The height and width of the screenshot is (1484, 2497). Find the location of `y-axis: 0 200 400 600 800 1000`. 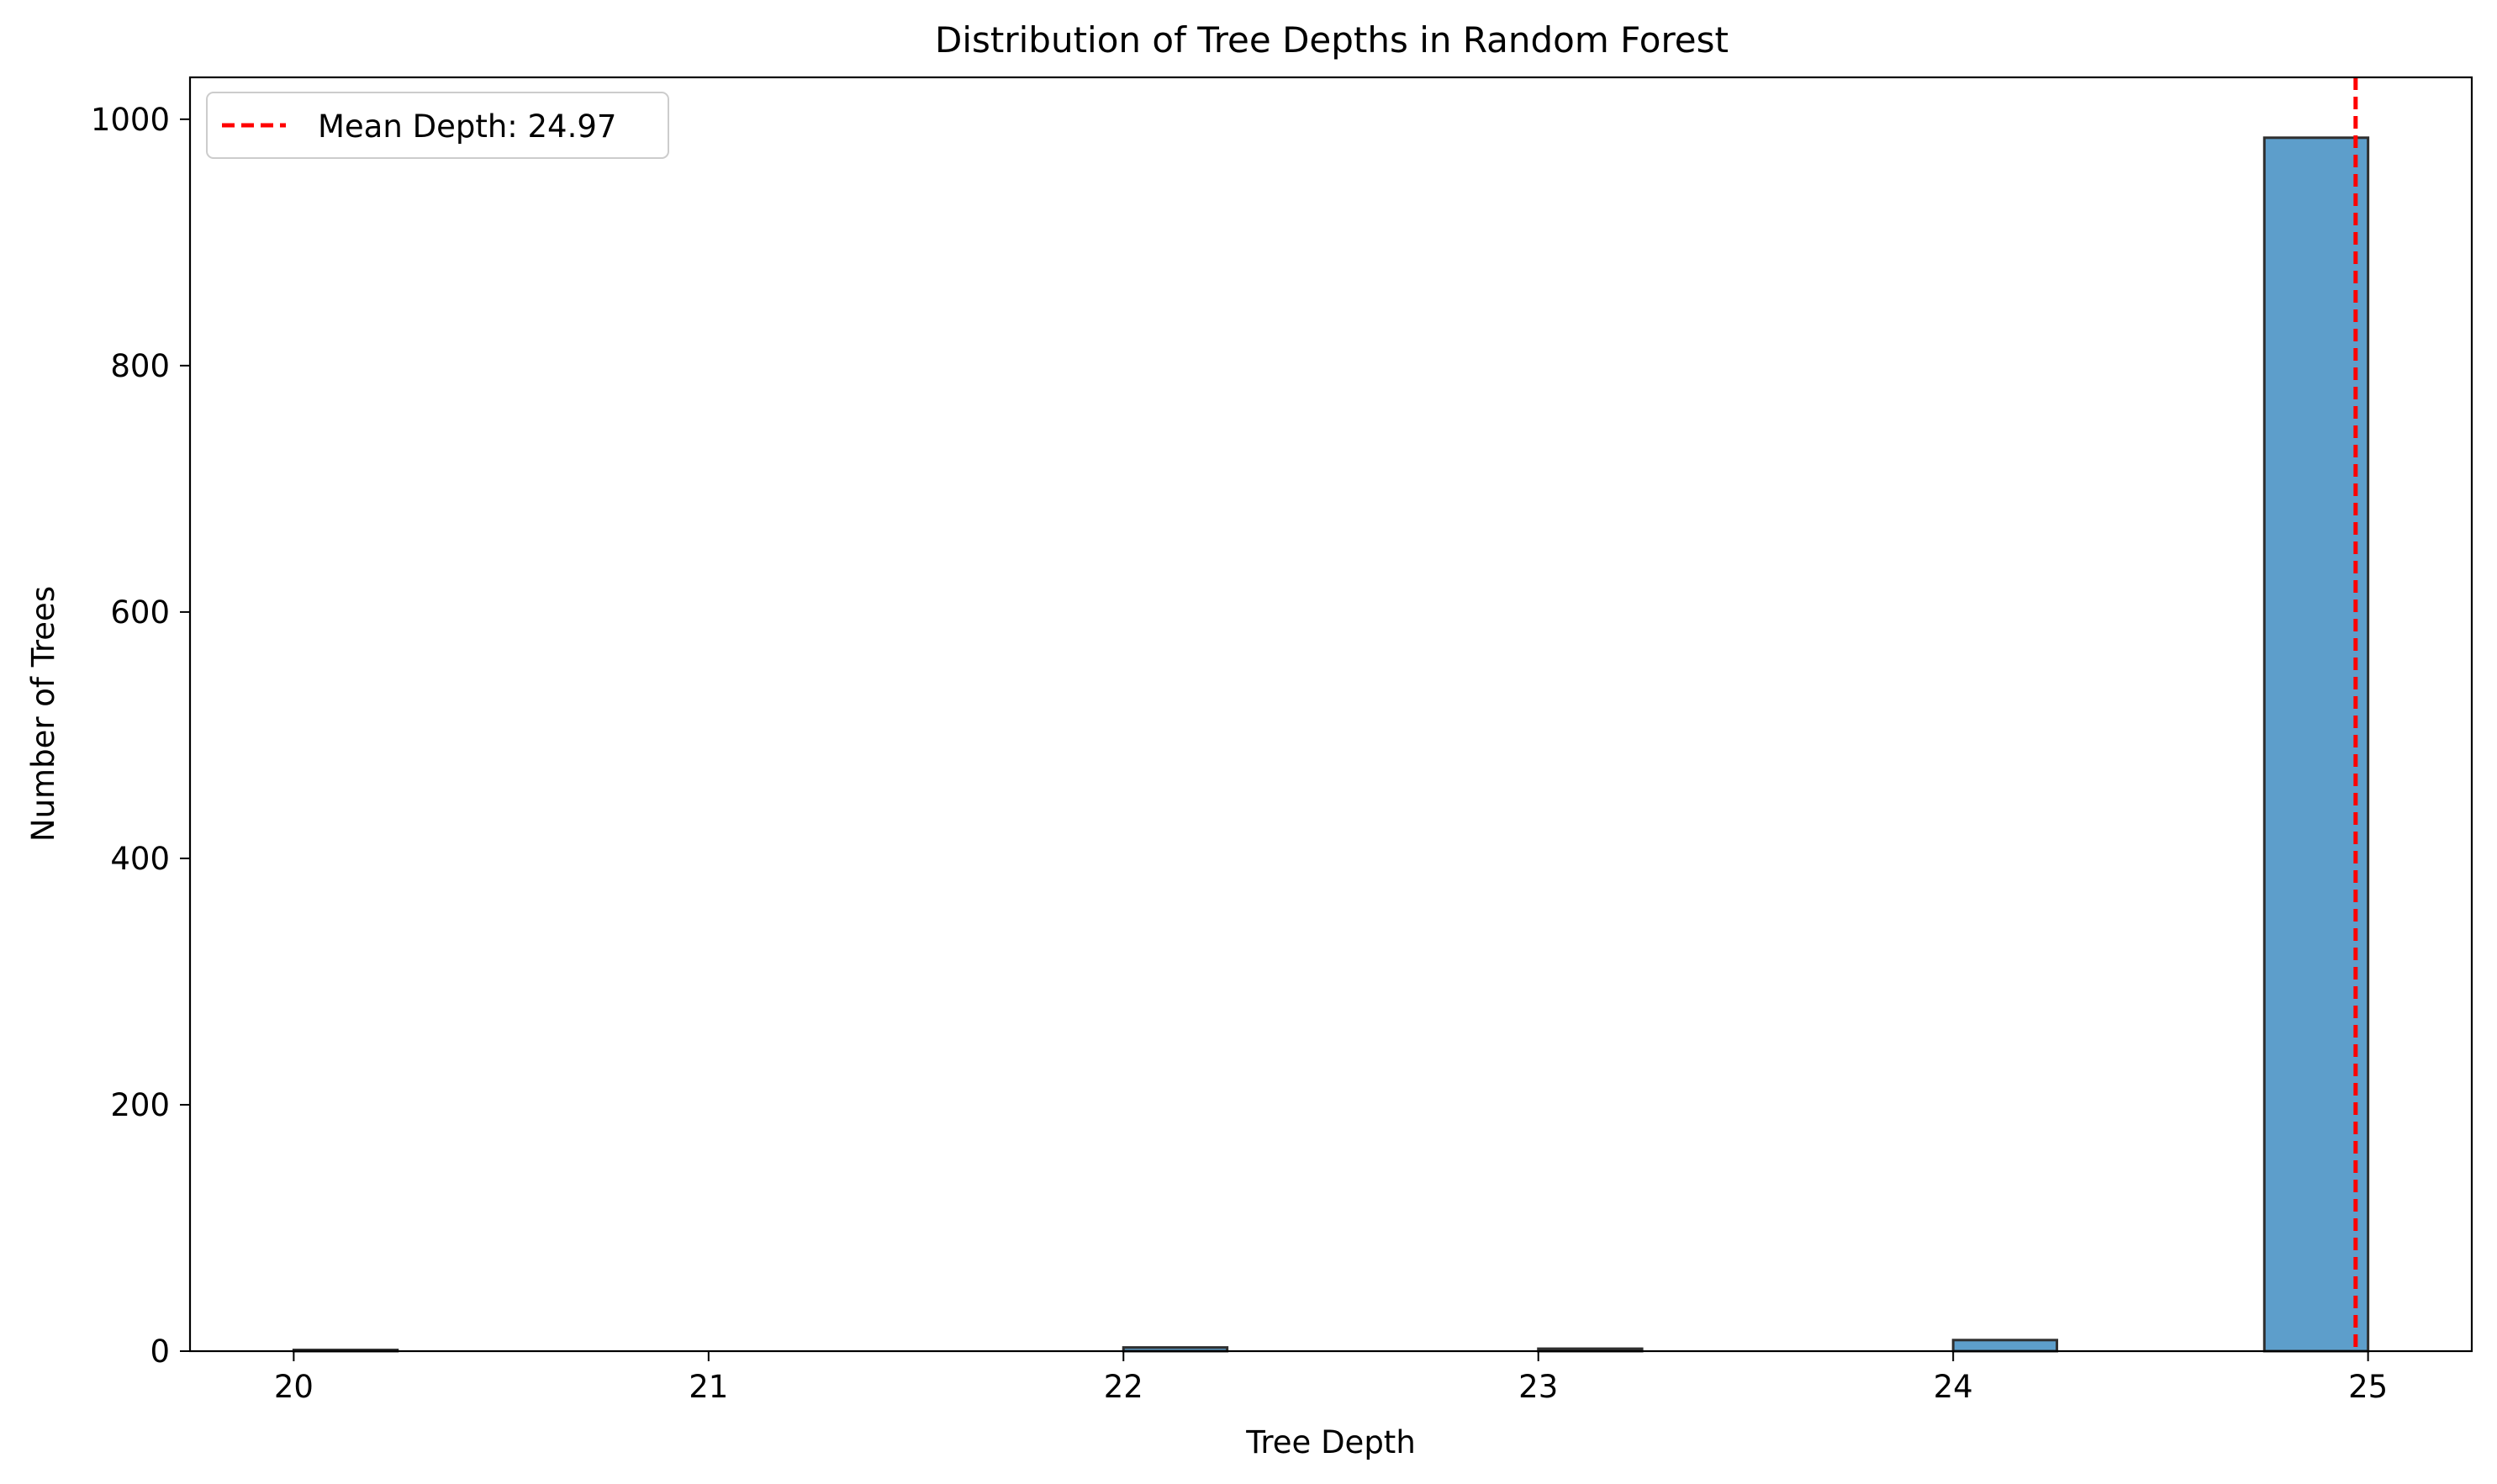

y-axis: 0 200 400 600 800 1000 is located at coordinates (140, 736).